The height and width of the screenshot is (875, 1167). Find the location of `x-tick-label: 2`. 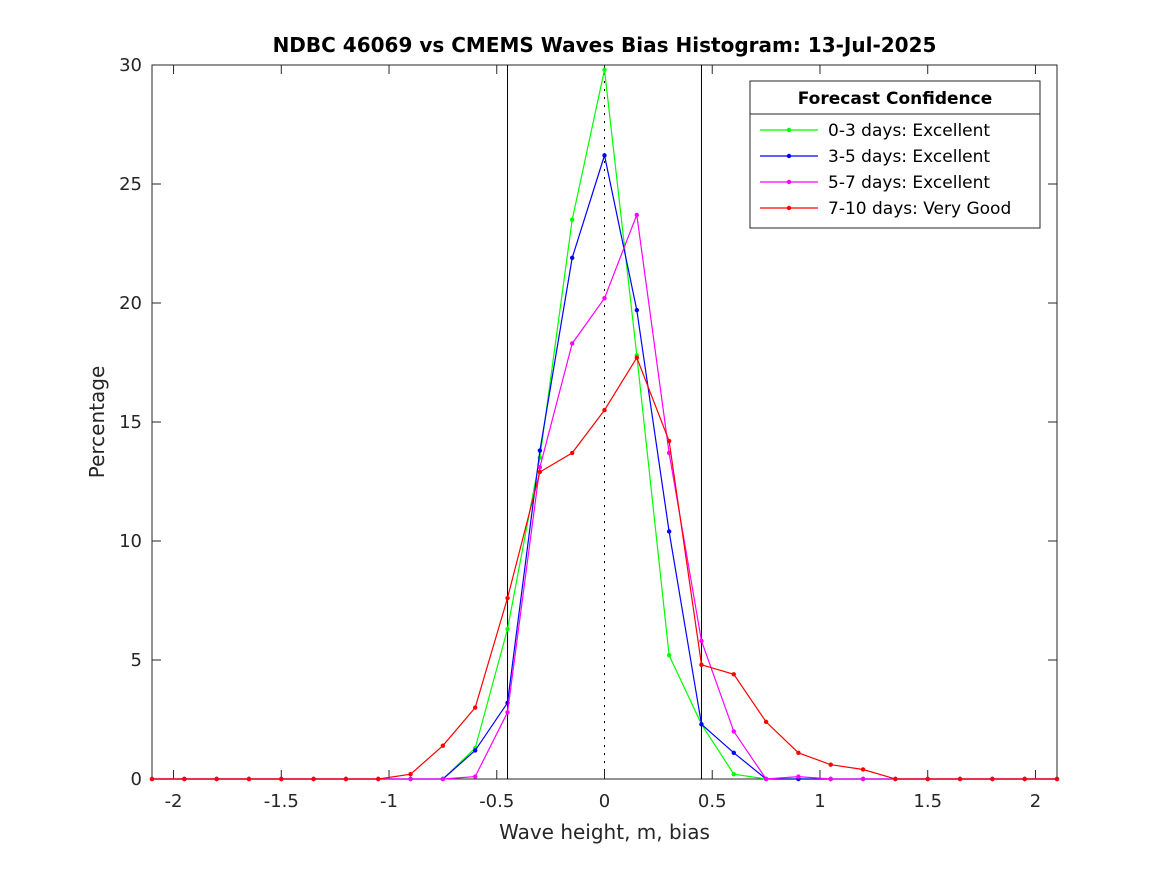

x-tick-label: 2 is located at coordinates (1035, 801).